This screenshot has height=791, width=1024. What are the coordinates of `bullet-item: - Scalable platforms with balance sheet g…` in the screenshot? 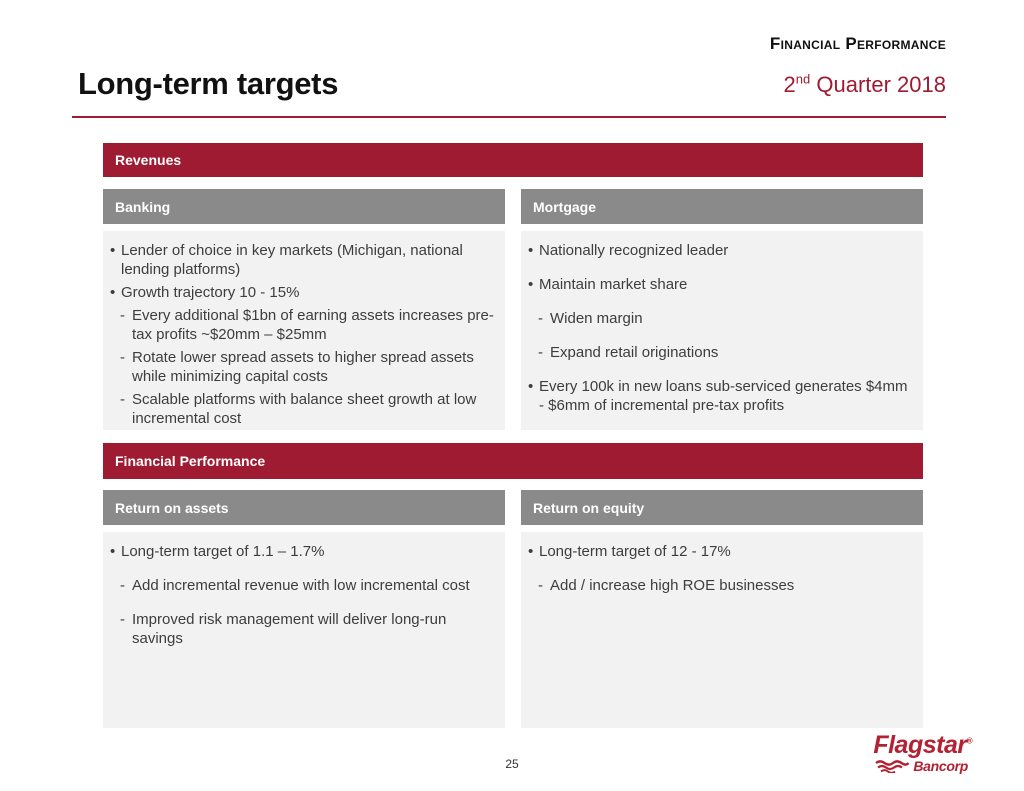 It's located at (308, 409).